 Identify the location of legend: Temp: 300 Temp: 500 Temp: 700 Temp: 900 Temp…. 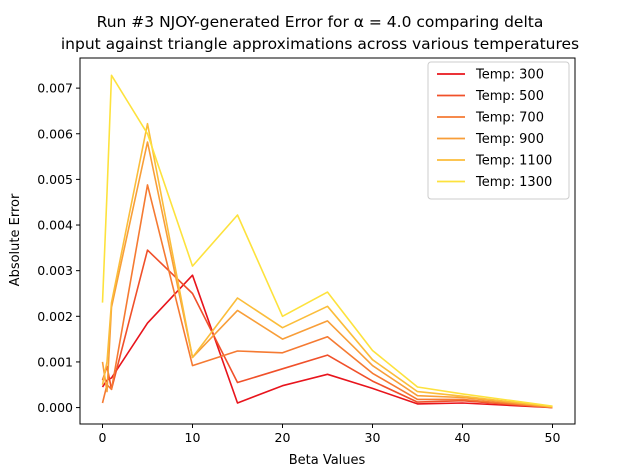
(498, 130).